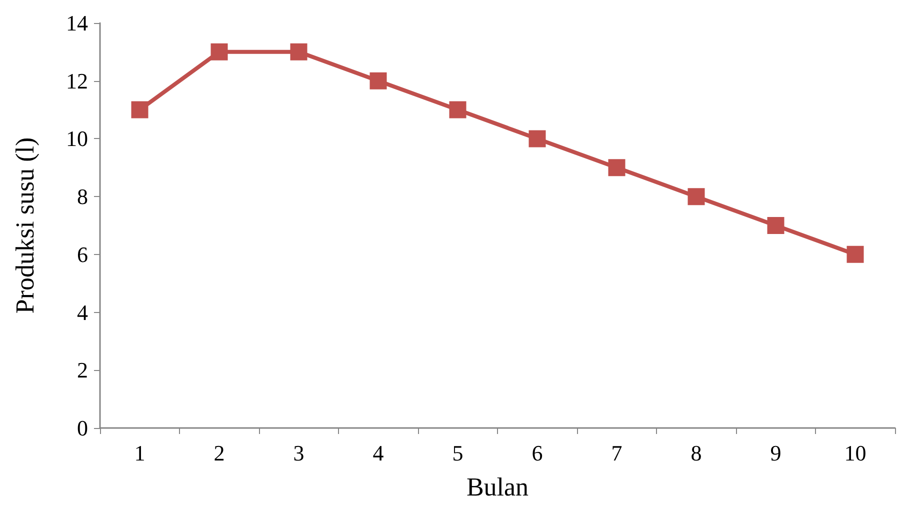  Describe the element at coordinates (82, 428) in the screenshot. I see `y-tick-label: 0` at that location.